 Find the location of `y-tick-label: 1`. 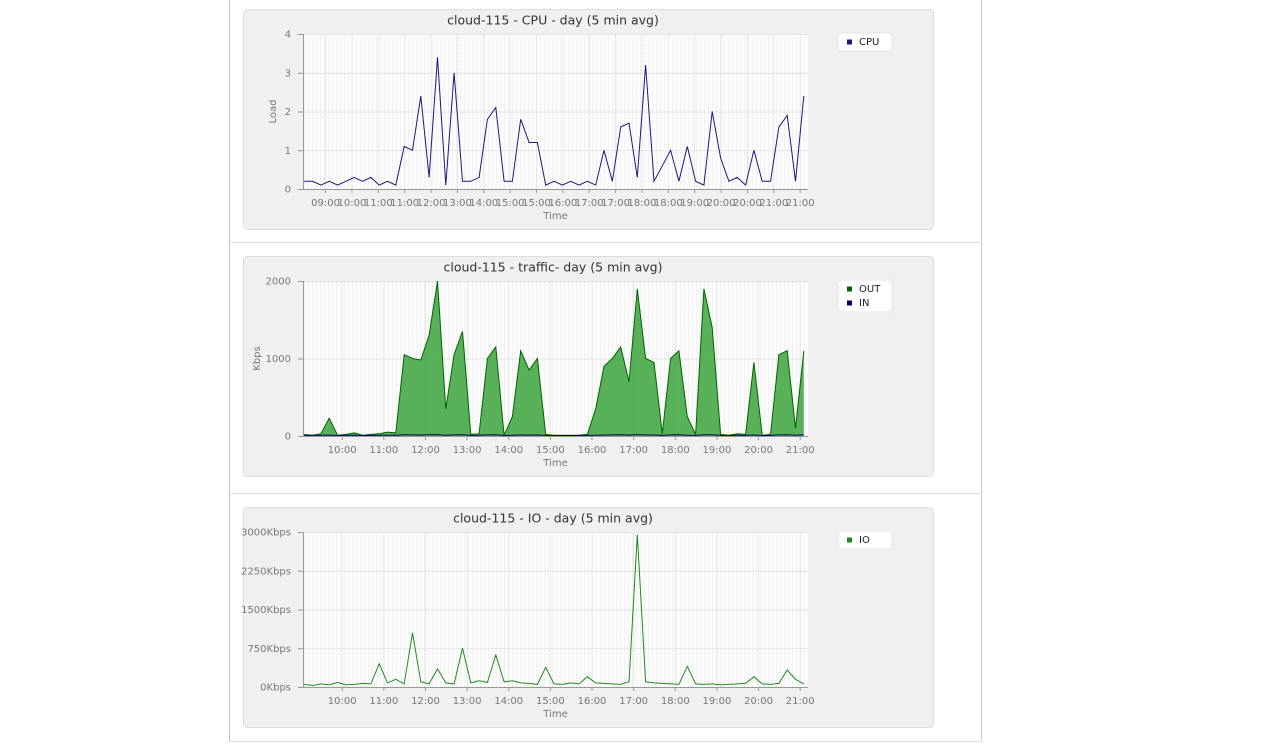

y-tick-label: 1 is located at coordinates (288, 151).